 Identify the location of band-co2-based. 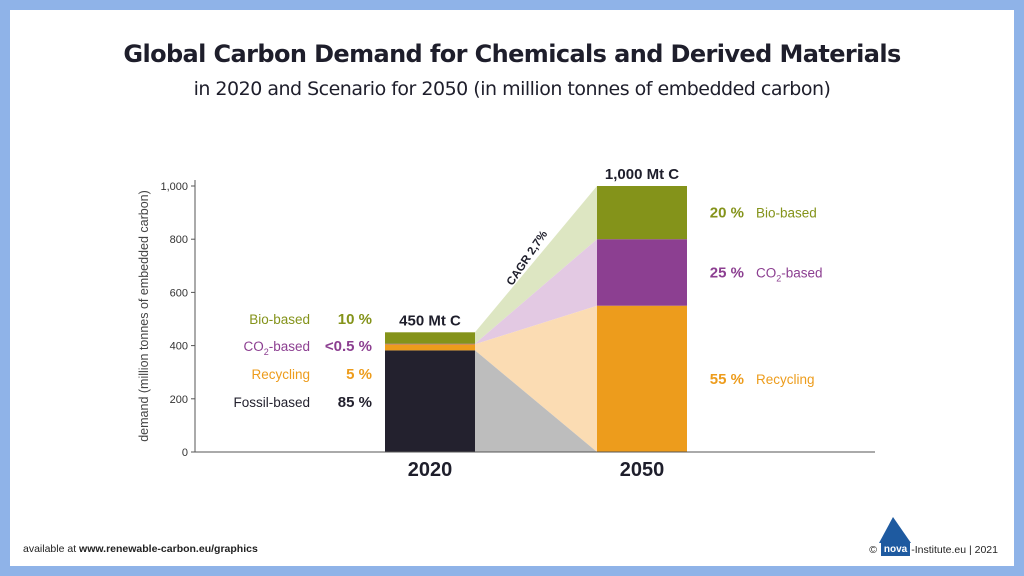
(536, 292).